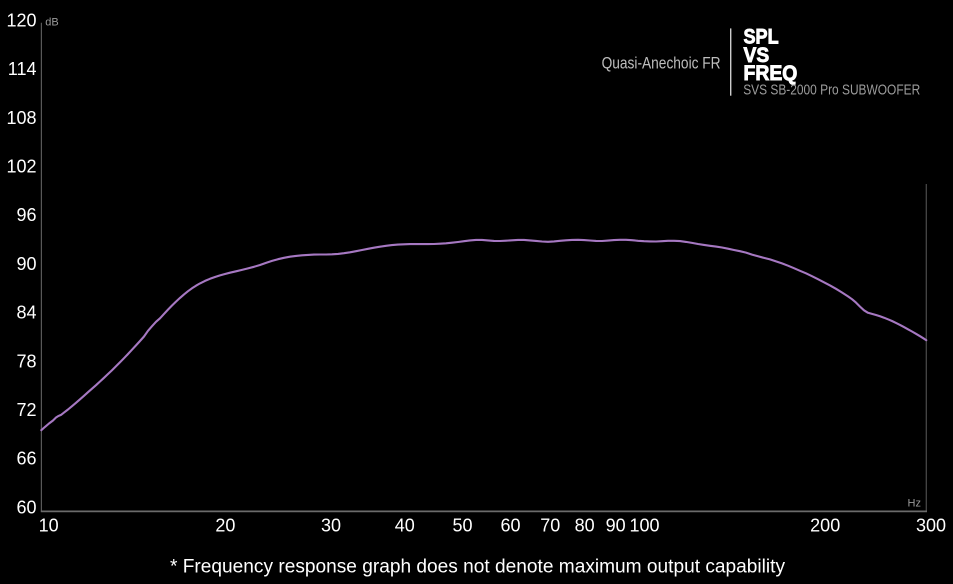 The height and width of the screenshot is (584, 953). What do you see at coordinates (661, 63) in the screenshot?
I see `svg-text: Quasi-Anechoic FR` at bounding box center [661, 63].